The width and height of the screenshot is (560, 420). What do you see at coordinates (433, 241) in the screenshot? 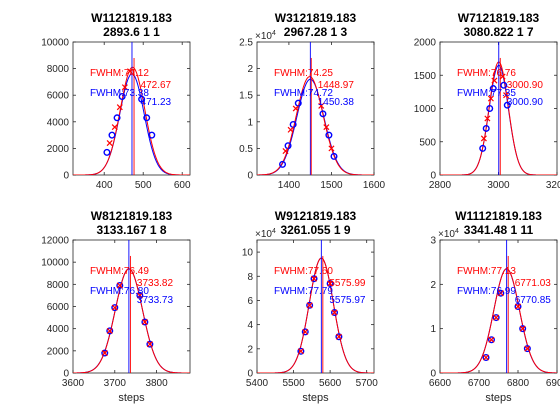
I see `y-tick-label: 3` at bounding box center [433, 241].